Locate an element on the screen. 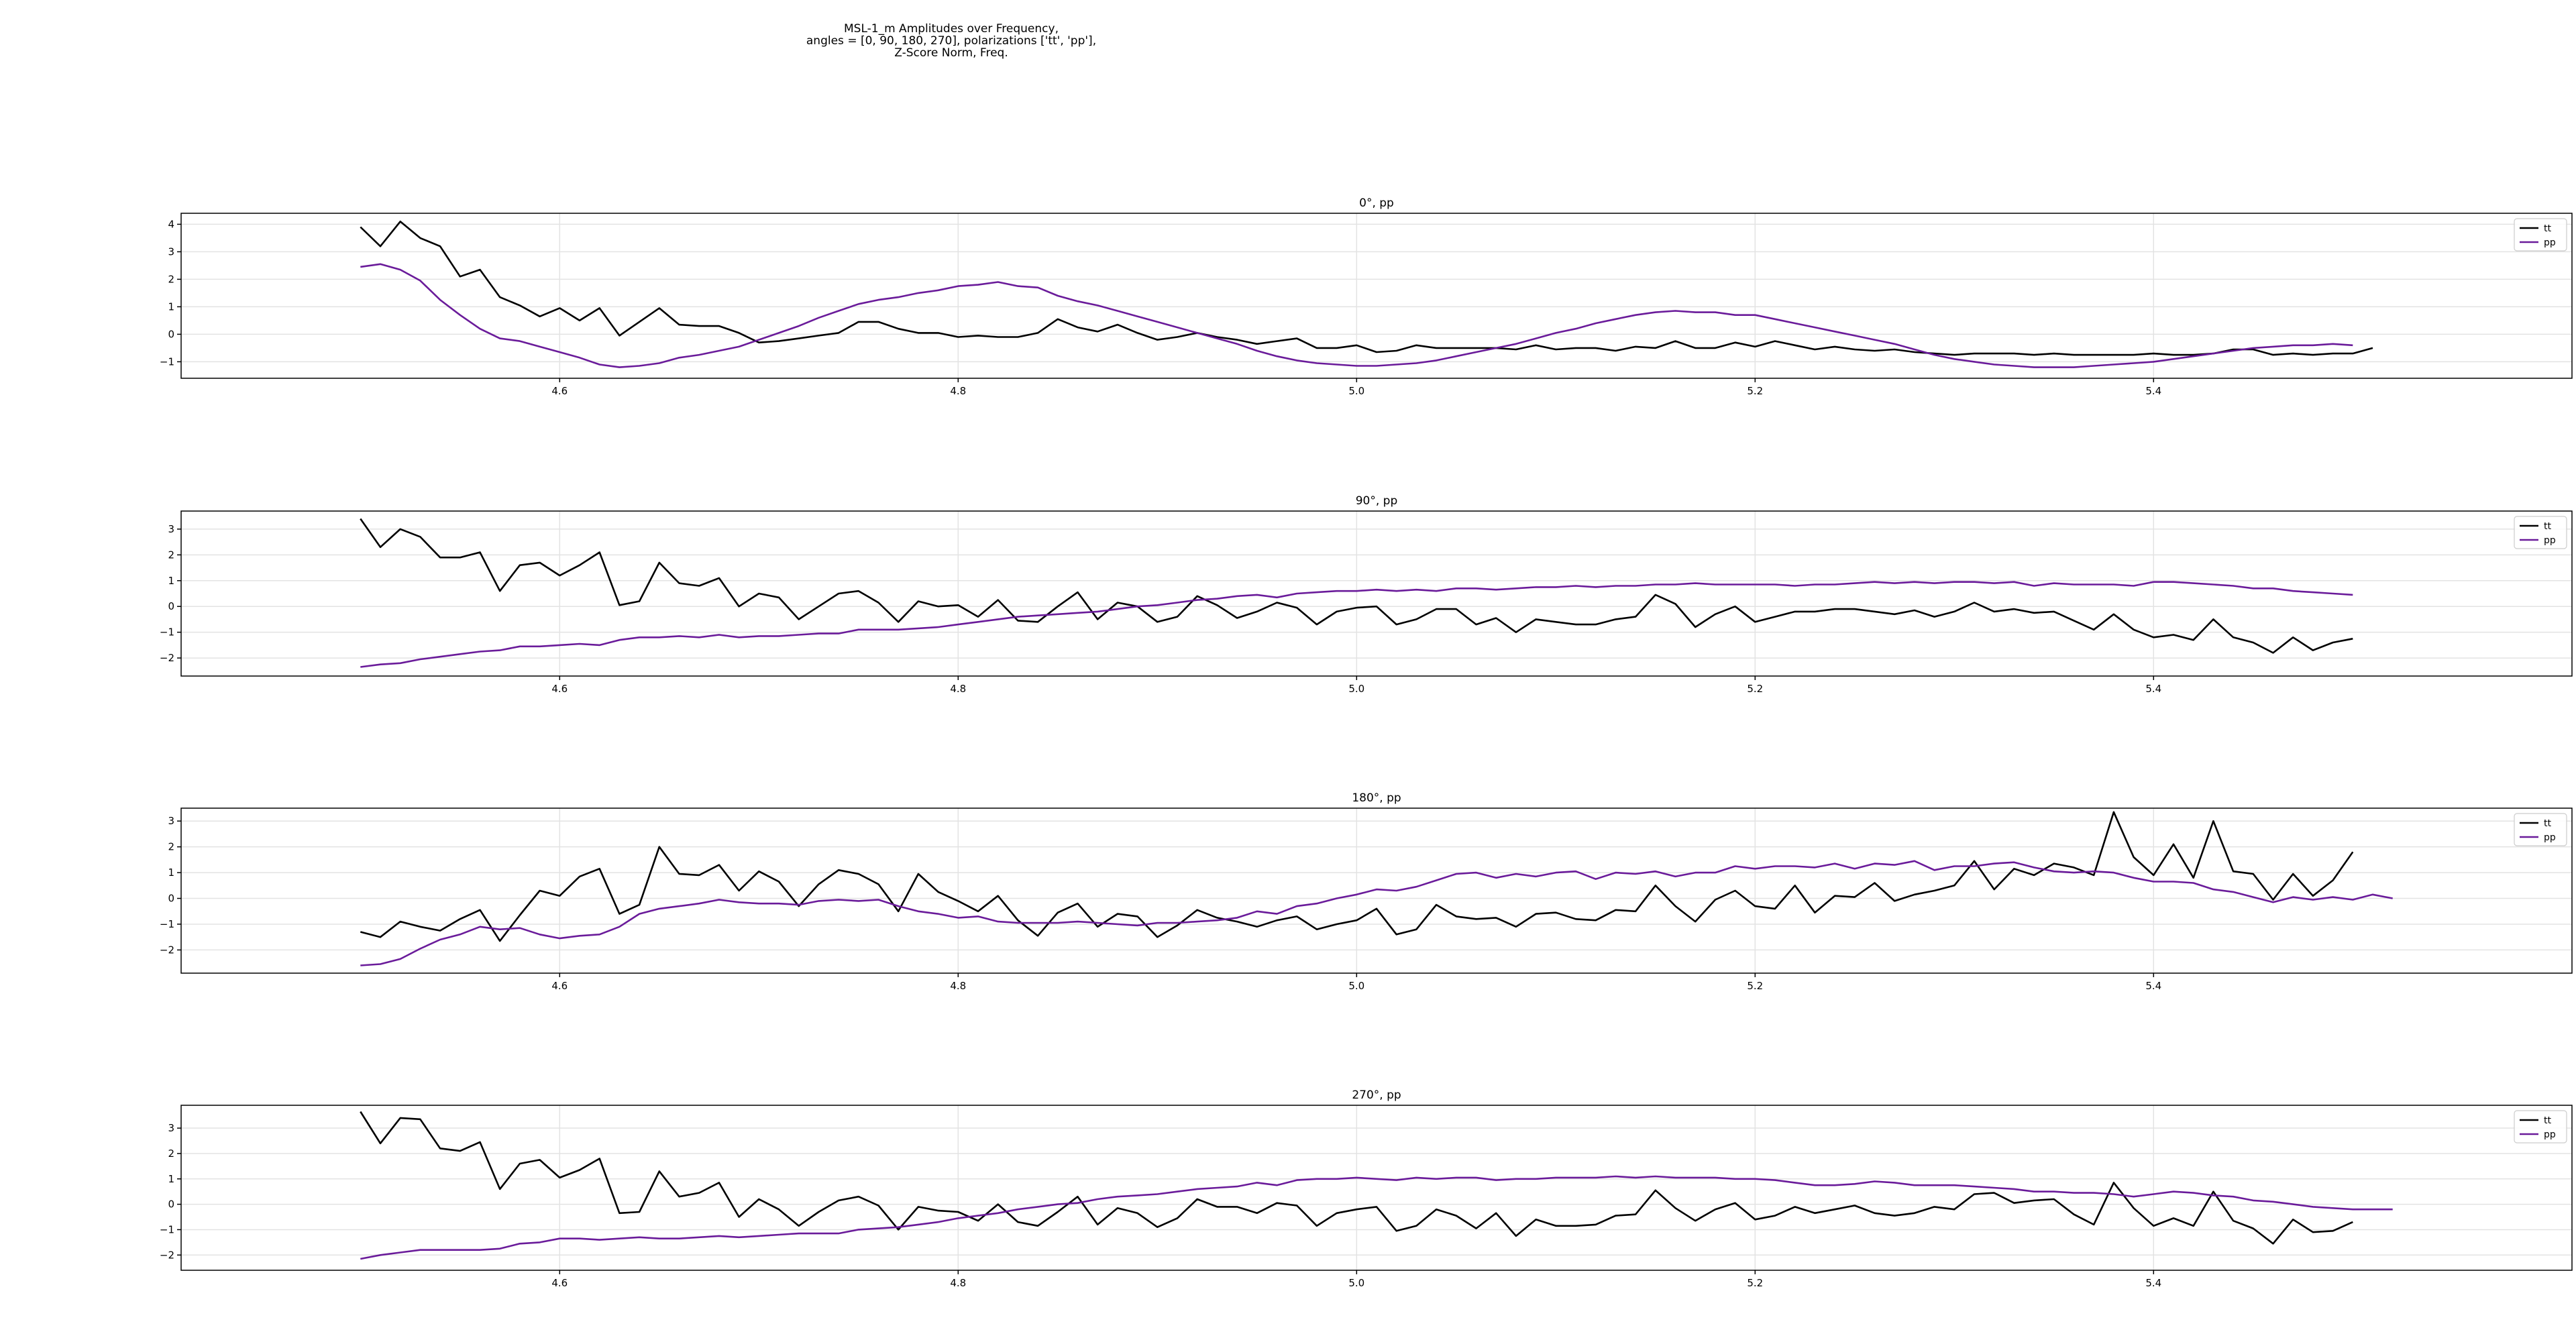  y-tick-label: 4 is located at coordinates (171, 224).